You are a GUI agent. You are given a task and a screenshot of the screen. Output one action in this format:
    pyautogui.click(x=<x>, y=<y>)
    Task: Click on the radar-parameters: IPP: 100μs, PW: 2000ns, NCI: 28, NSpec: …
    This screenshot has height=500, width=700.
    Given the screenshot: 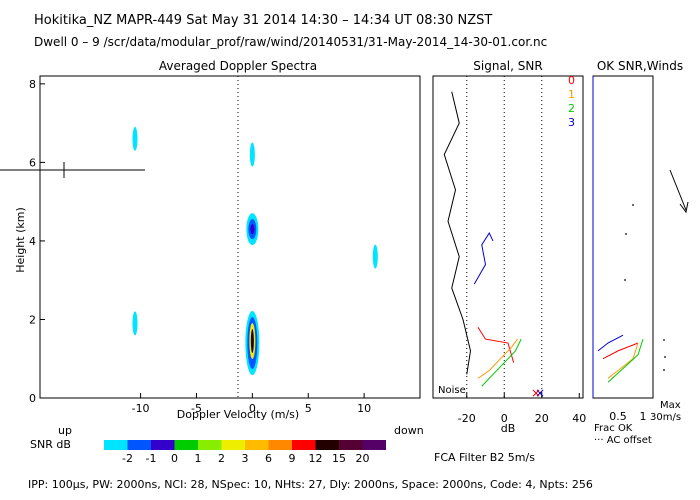 What is the action you would take?
    pyautogui.click(x=310, y=484)
    